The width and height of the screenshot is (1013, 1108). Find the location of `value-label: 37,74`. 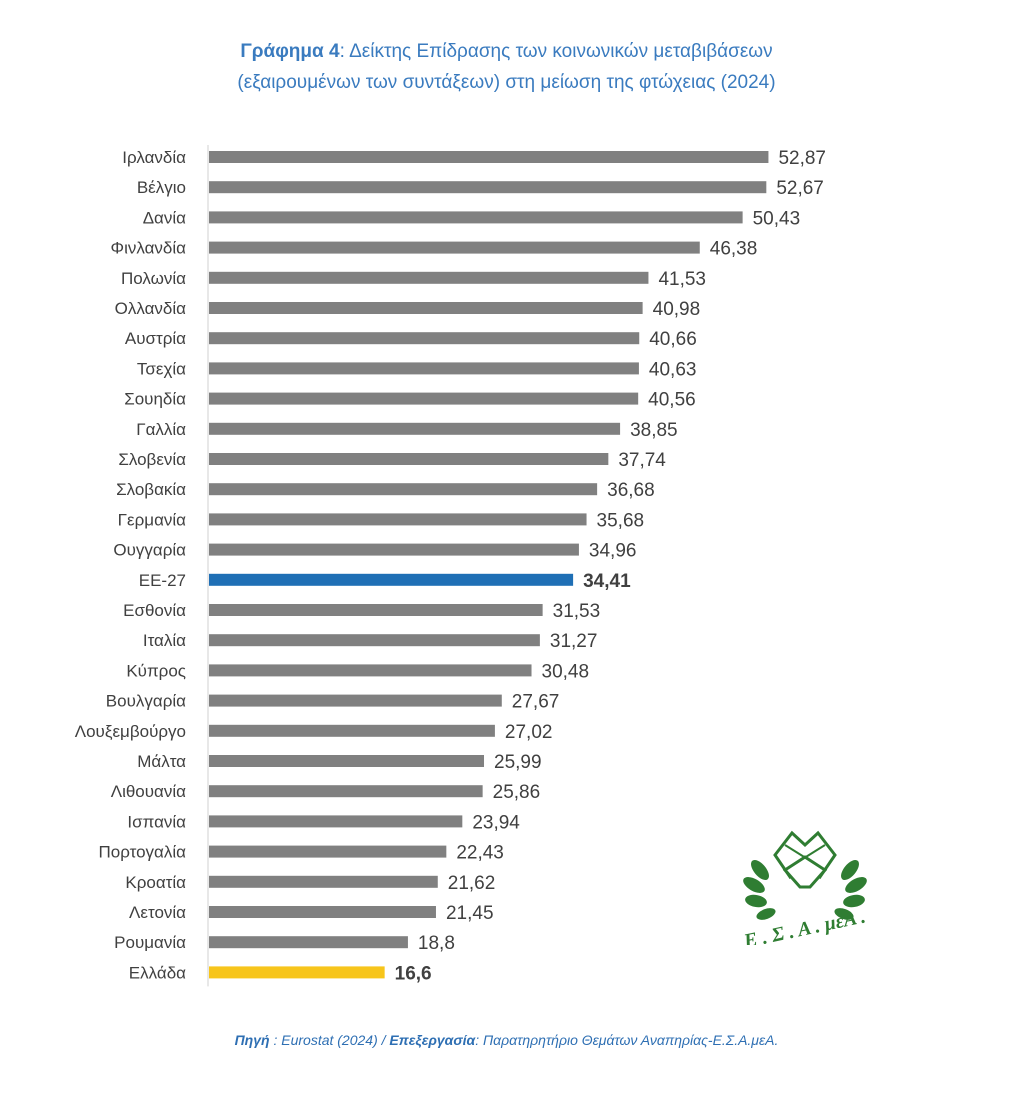

value-label: 37,74 is located at coordinates (642, 460).